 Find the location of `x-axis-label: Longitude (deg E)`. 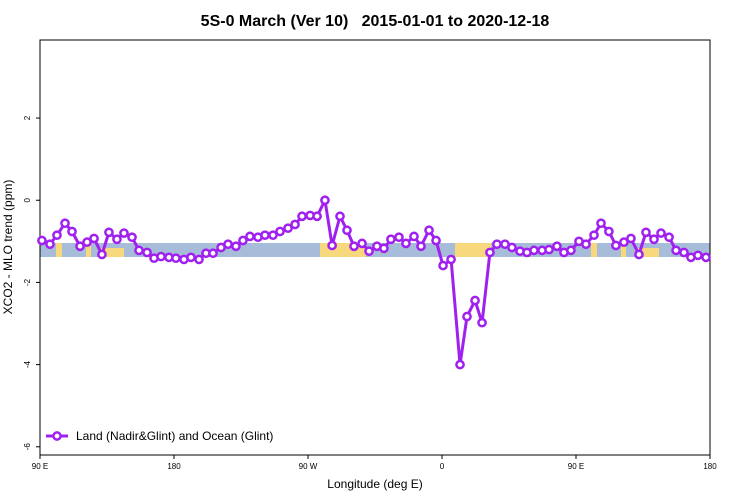

x-axis-label: Longitude (deg E) is located at coordinates (374, 484).